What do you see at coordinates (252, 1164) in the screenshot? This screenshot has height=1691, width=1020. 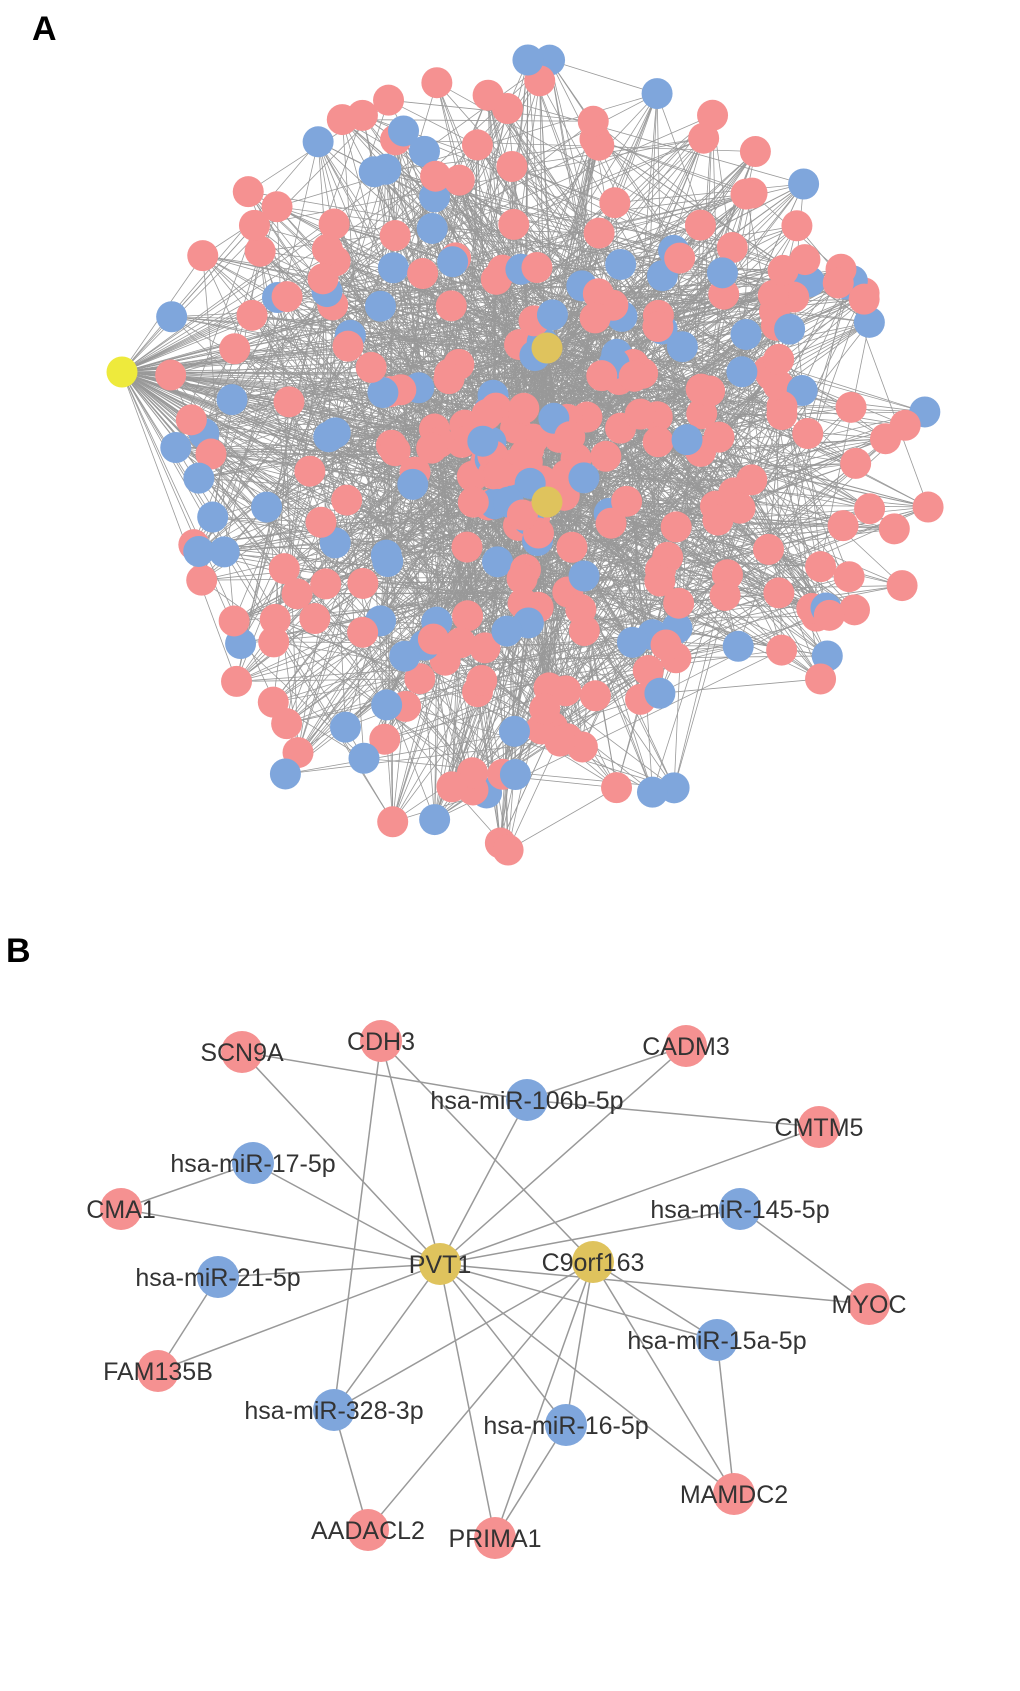 I see `node-label: hsa-miR-17-5p` at bounding box center [252, 1164].